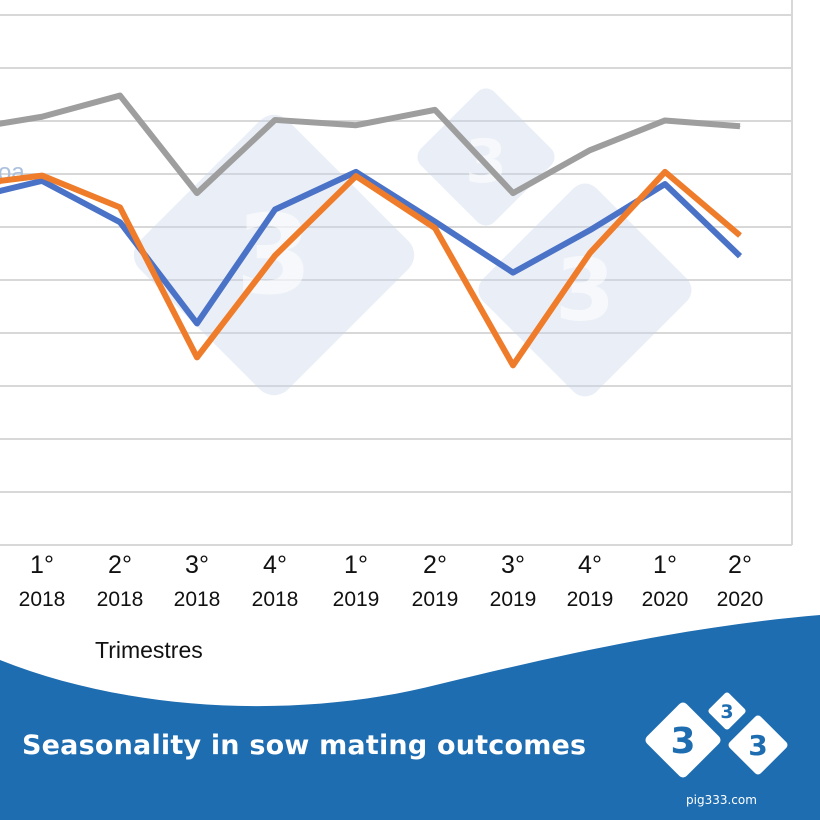 Image resolution: width=820 pixels, height=820 pixels. Describe the element at coordinates (0, 565) in the screenshot. I see `tick-label-quarter: °` at that location.